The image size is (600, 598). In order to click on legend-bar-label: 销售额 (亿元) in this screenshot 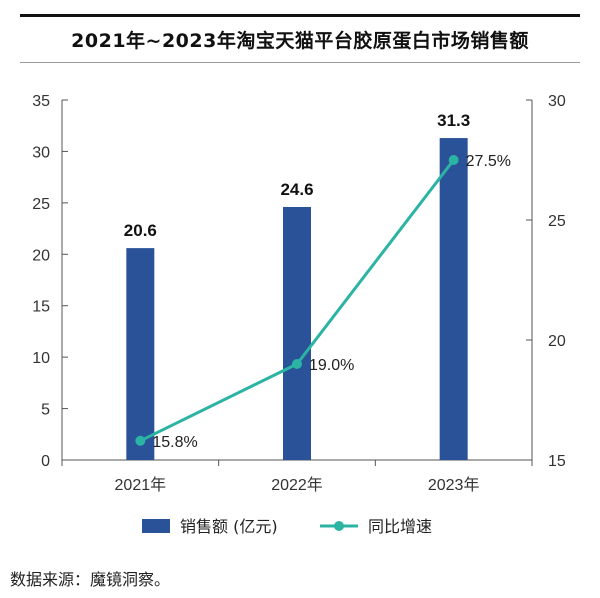, I will do `click(229, 526)`.